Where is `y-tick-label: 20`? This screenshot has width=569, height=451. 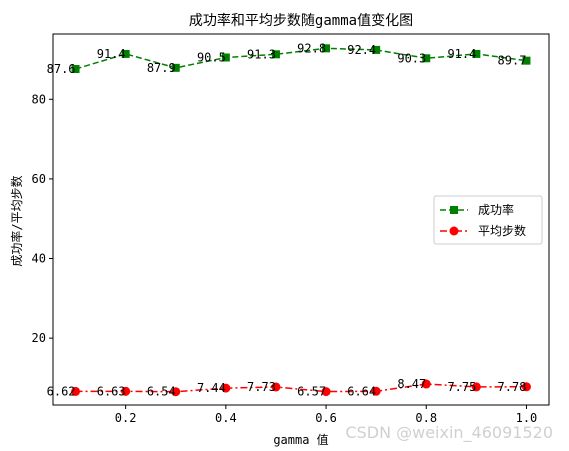
y-tick-label: 20 is located at coordinates (39, 338).